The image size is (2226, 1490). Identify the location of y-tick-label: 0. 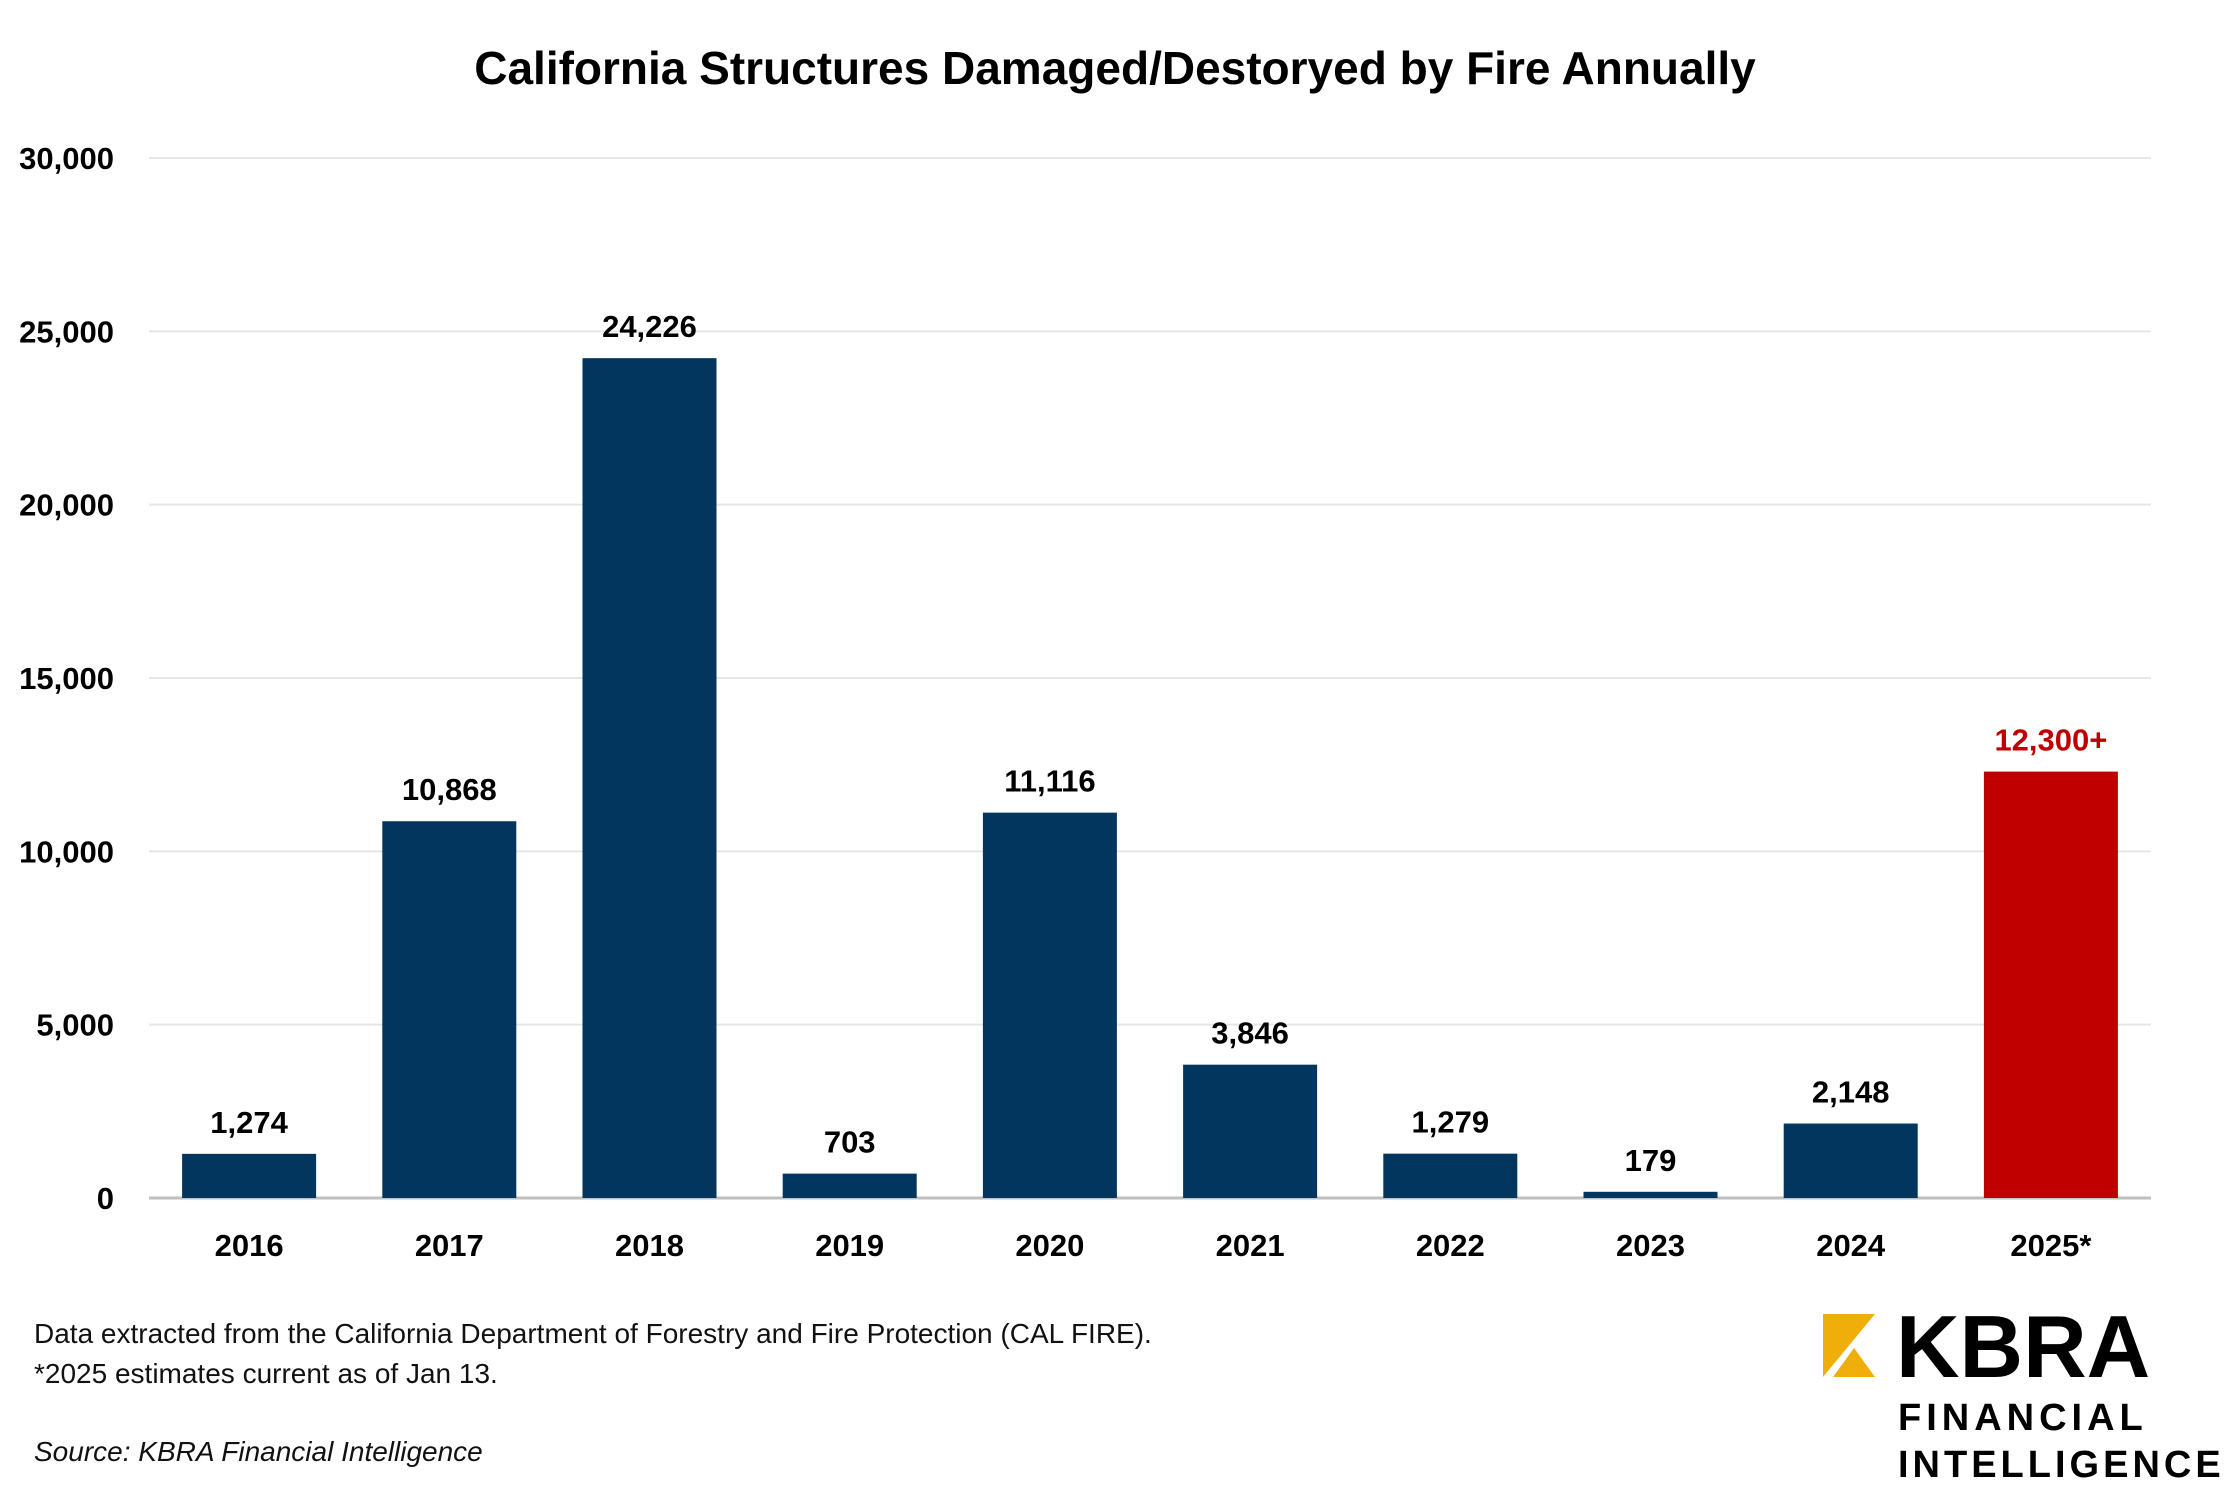
(105, 1198).